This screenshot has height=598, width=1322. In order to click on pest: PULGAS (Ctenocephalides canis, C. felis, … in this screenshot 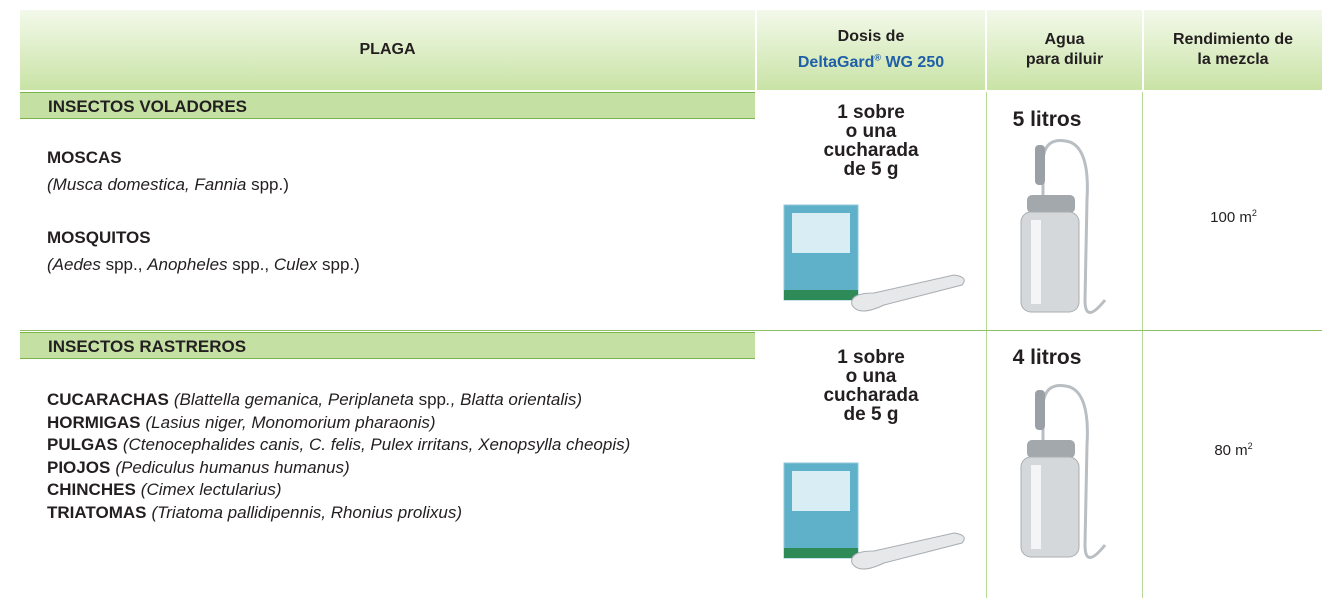, I will do `click(387, 445)`.